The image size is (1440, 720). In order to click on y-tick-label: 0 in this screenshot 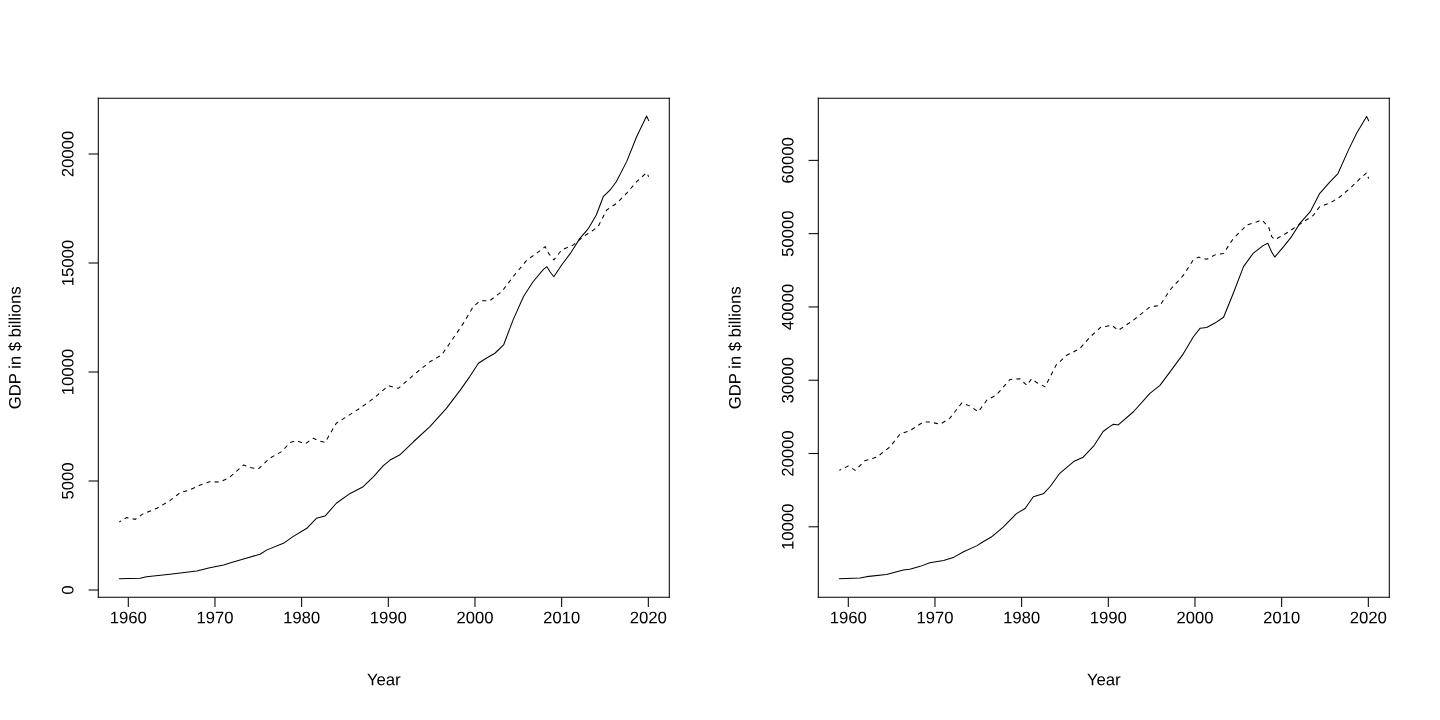, I will do `click(67, 590)`.